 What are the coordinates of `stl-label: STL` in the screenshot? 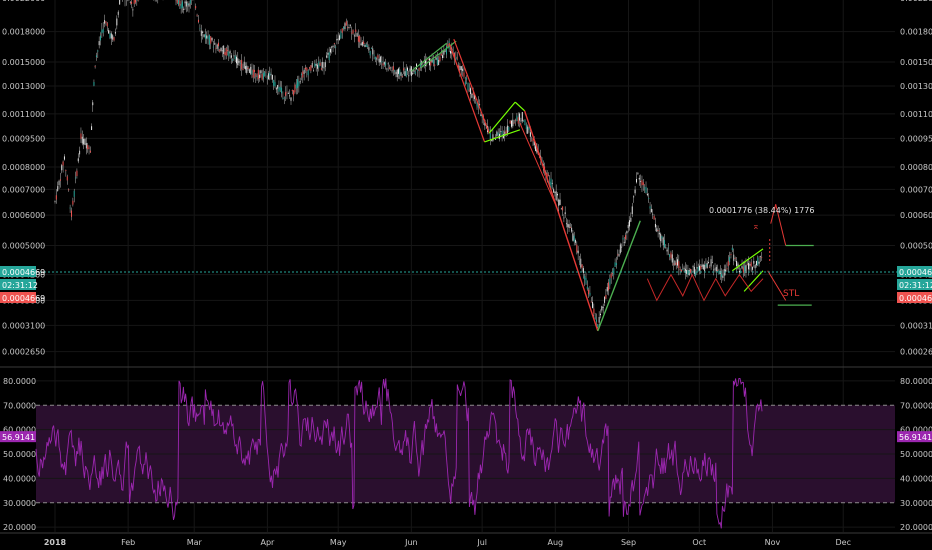 It's located at (791, 294).